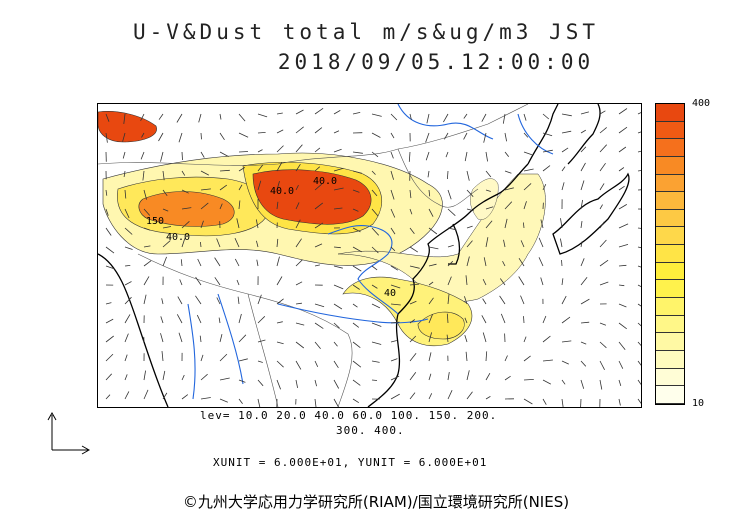 The width and height of the screenshot is (752, 532). Describe the element at coordinates (68, 433) in the screenshot. I see `axis-arrows-icon` at that location.